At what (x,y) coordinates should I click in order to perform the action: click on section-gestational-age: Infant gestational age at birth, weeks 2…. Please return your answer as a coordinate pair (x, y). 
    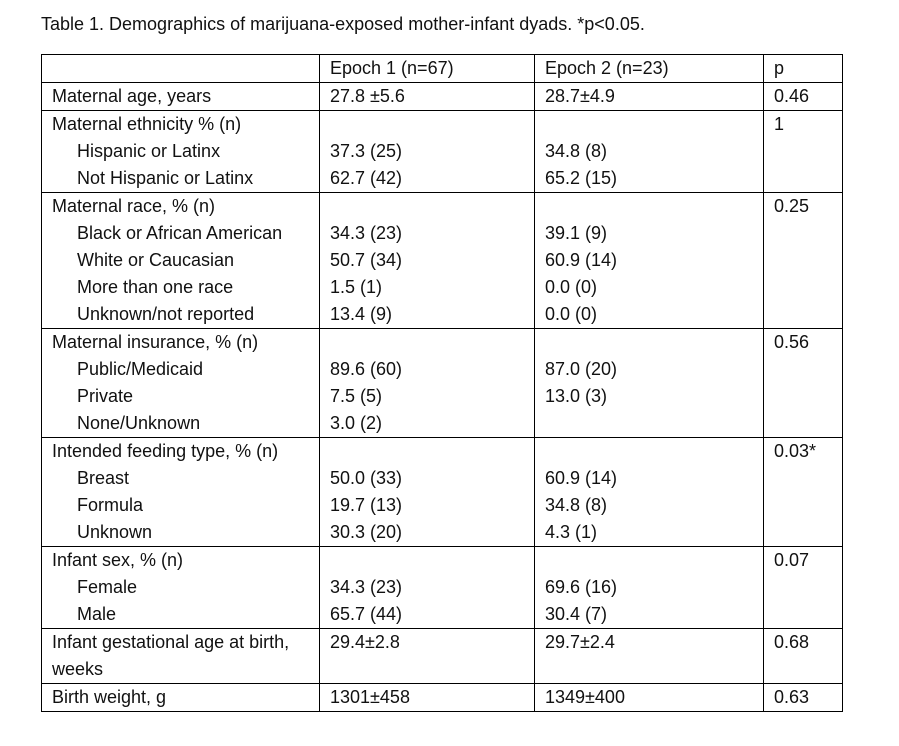
    Looking at the image, I should click on (442, 656).